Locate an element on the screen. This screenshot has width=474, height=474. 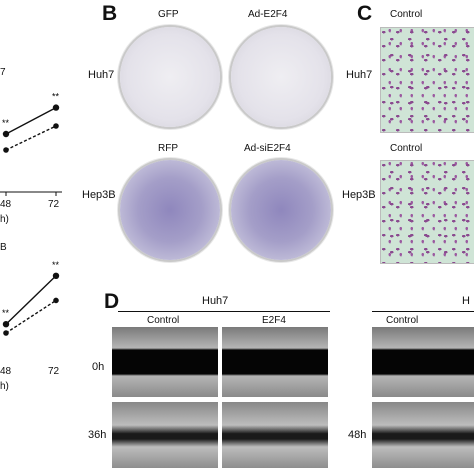
panel-d-col-control: Control is located at coordinates (163, 320).